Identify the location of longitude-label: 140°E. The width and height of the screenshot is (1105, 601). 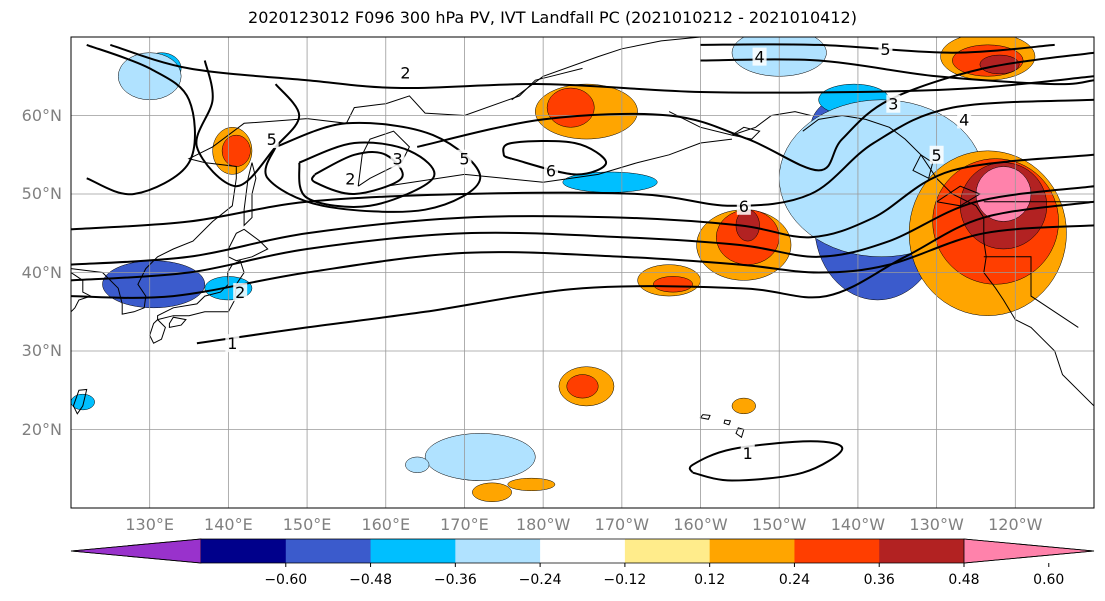
(228, 524).